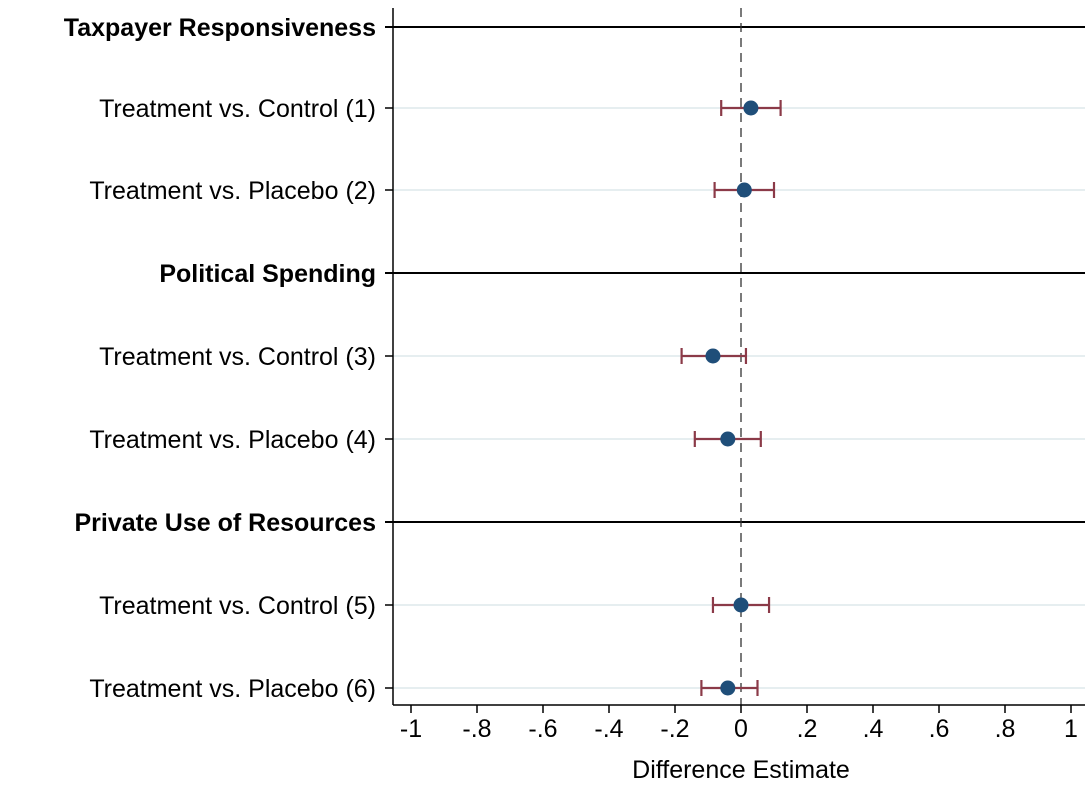  I want to click on x-tick-label: 0, so click(741, 729).